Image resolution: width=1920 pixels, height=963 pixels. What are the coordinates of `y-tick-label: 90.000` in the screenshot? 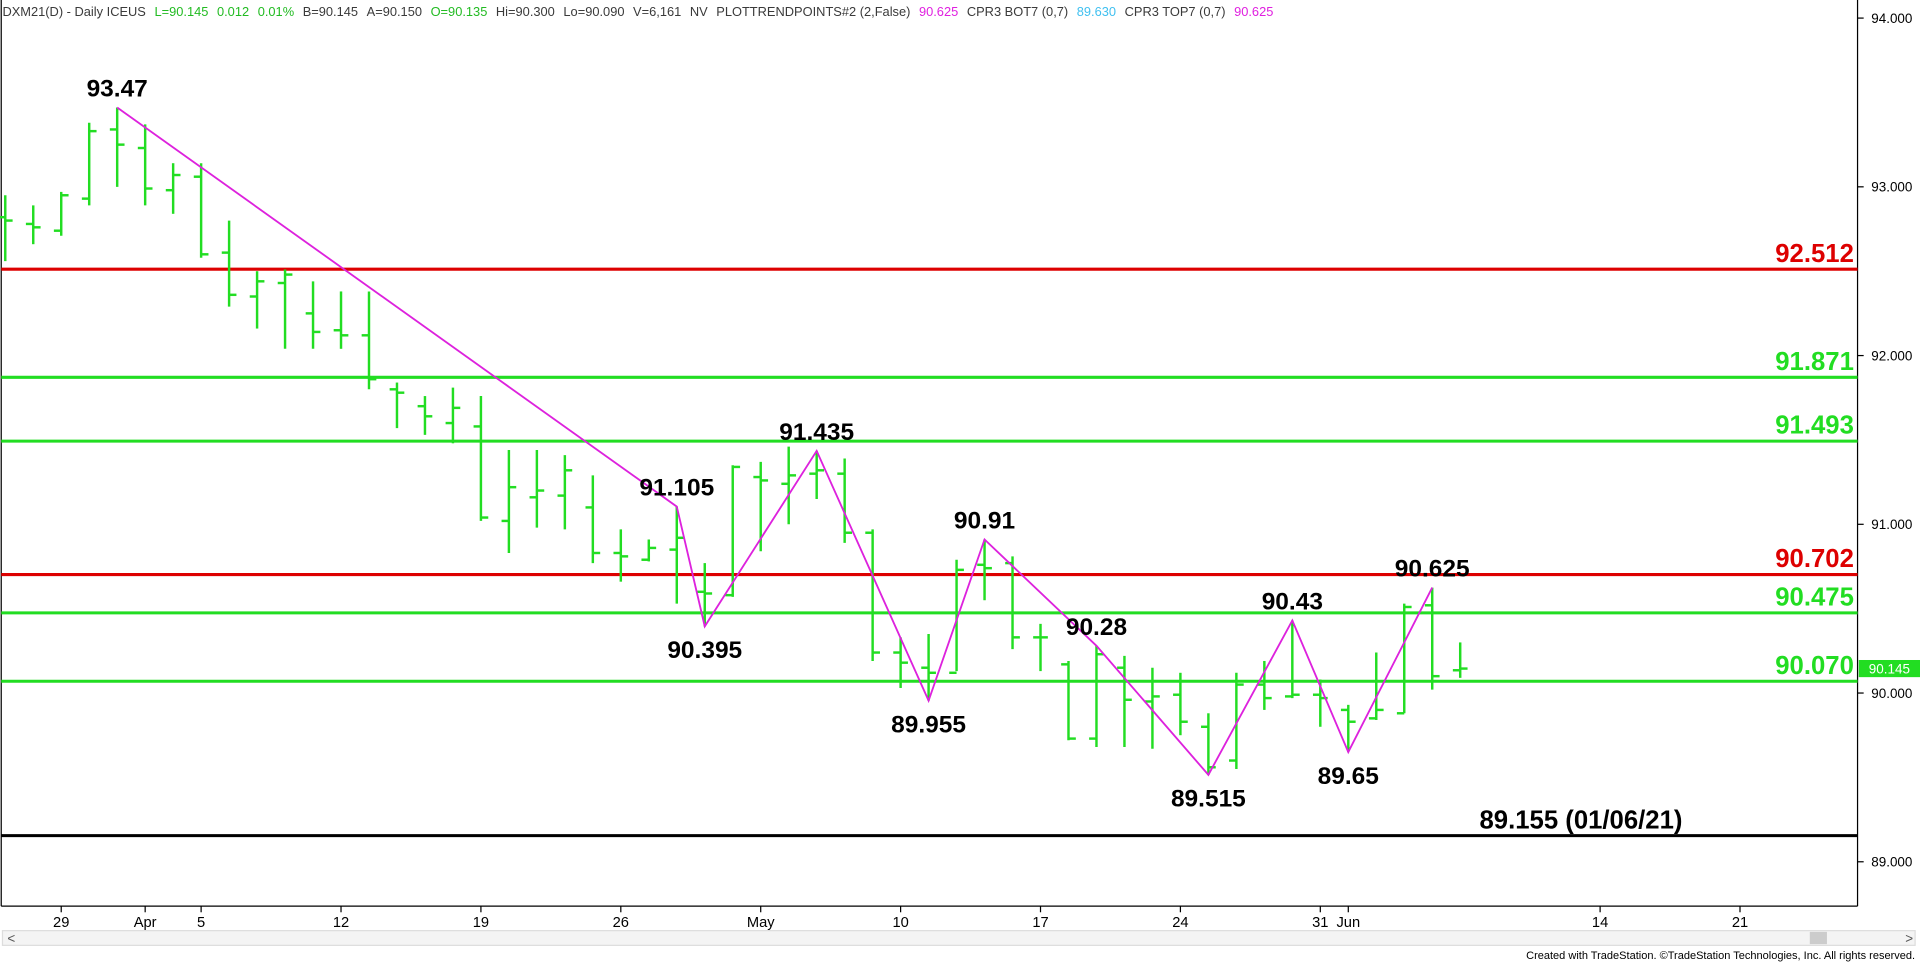 It's located at (1891, 693).